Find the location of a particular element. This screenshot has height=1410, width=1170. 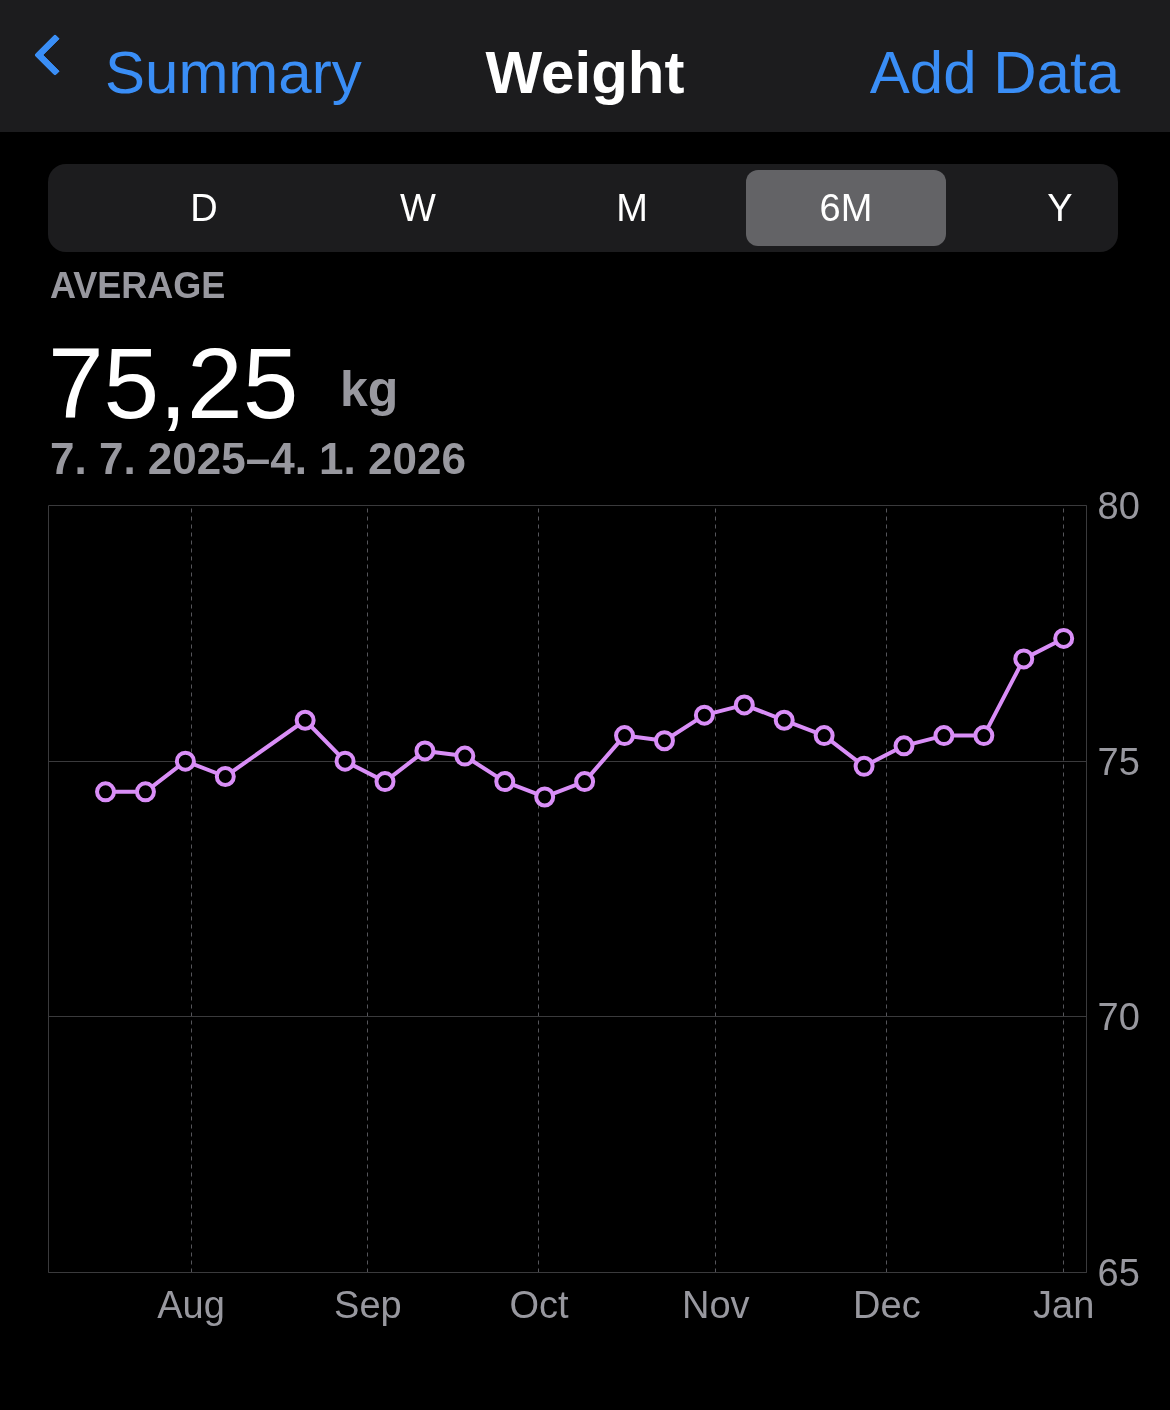

text: W is located at coordinates (418, 208).